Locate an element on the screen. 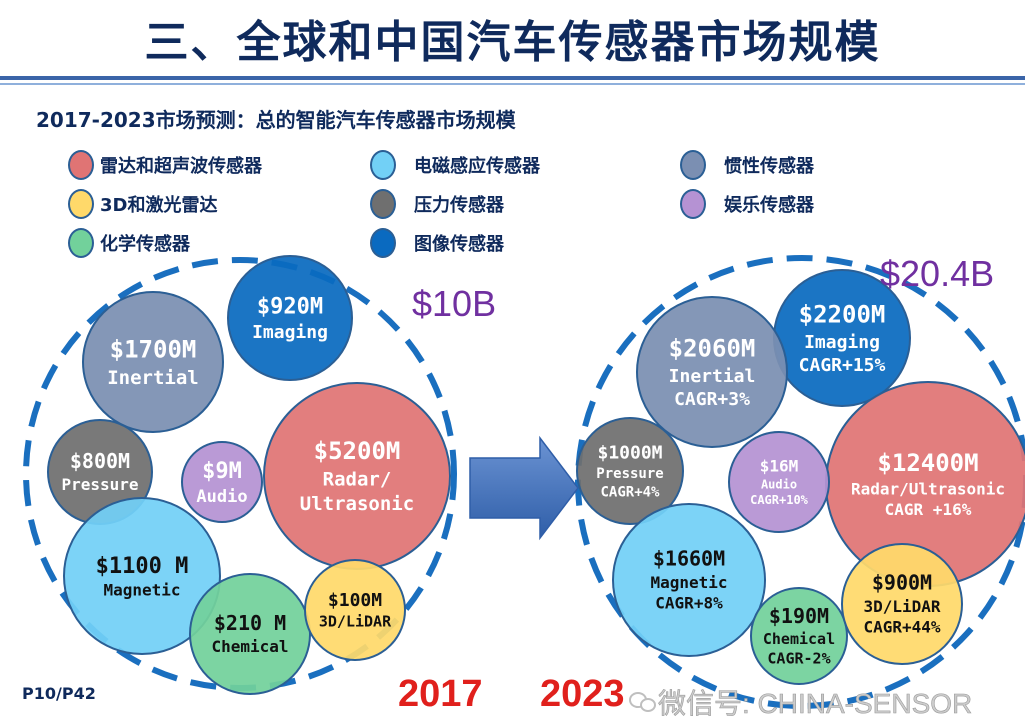 This screenshot has height=719, width=1025. bubble-name: Ultrasonic is located at coordinates (357, 504).